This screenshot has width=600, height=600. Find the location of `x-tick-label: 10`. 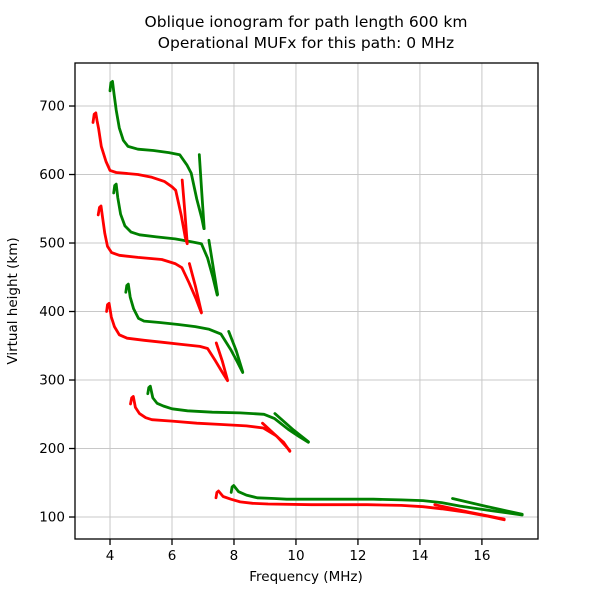

x-tick-label: 10 is located at coordinates (295, 556).